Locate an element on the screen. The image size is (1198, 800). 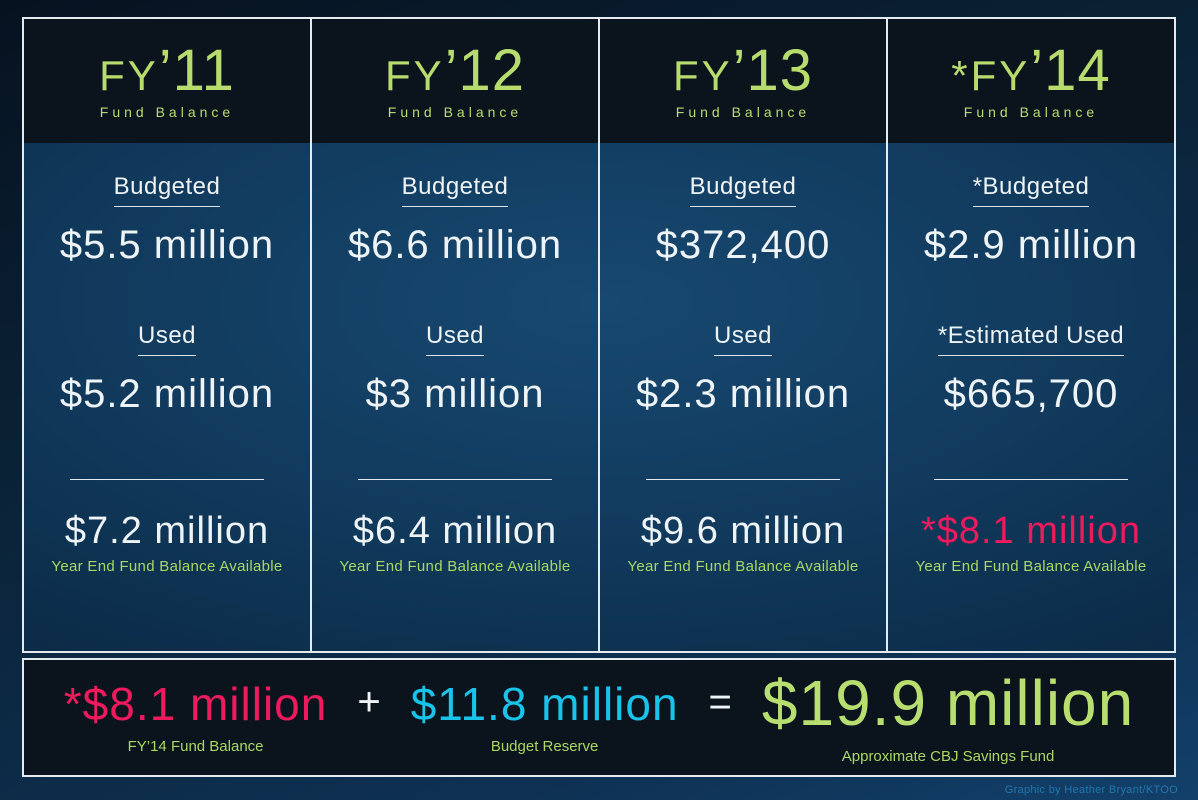
budgeted-value: $2.9 million is located at coordinates (1031, 245).